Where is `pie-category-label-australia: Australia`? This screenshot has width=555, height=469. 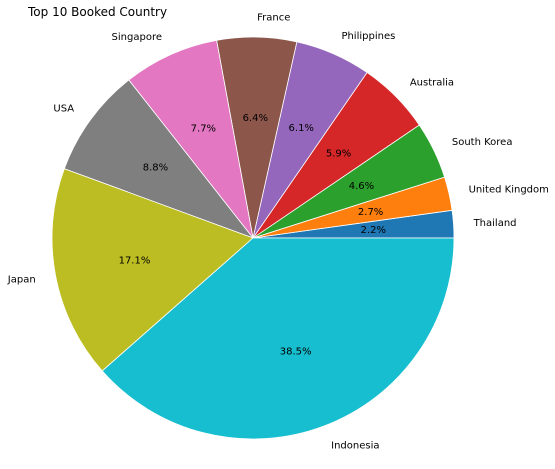
pie-category-label-australia: Australia is located at coordinates (432, 83).